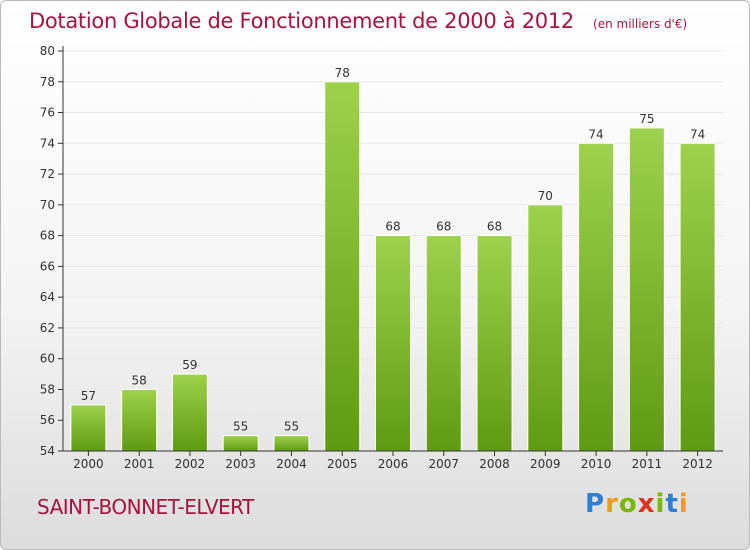  I want to click on y-tick-label: 68, so click(47, 236).